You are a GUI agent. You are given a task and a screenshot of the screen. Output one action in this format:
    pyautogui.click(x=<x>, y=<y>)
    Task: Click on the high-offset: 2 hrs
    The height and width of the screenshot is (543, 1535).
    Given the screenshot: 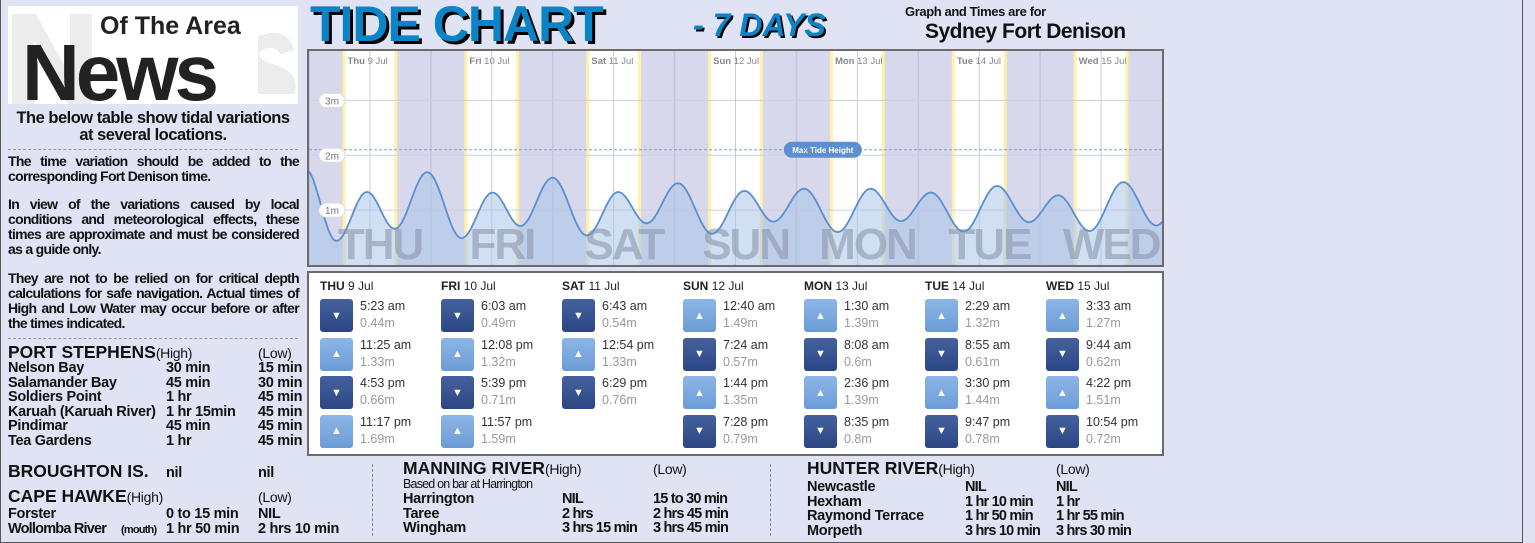 What is the action you would take?
    pyautogui.click(x=577, y=513)
    